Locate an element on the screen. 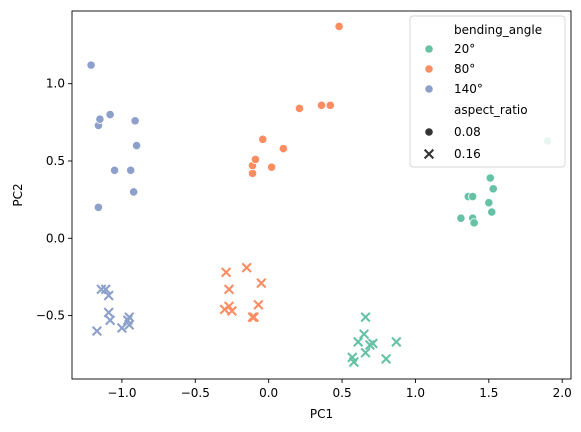 The image size is (581, 432). x-tick-label: 0.5 is located at coordinates (342, 393).